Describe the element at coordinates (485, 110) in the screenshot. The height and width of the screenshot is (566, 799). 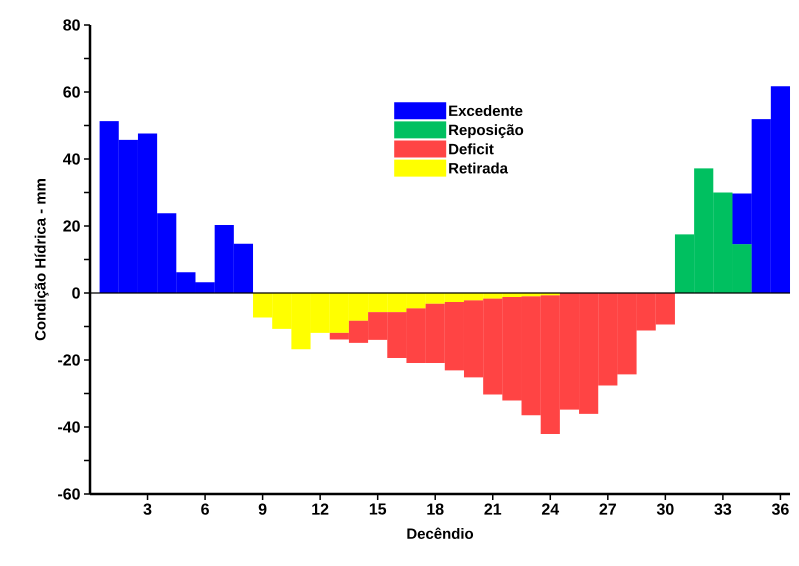
I see `legend-label: Excedente` at that location.